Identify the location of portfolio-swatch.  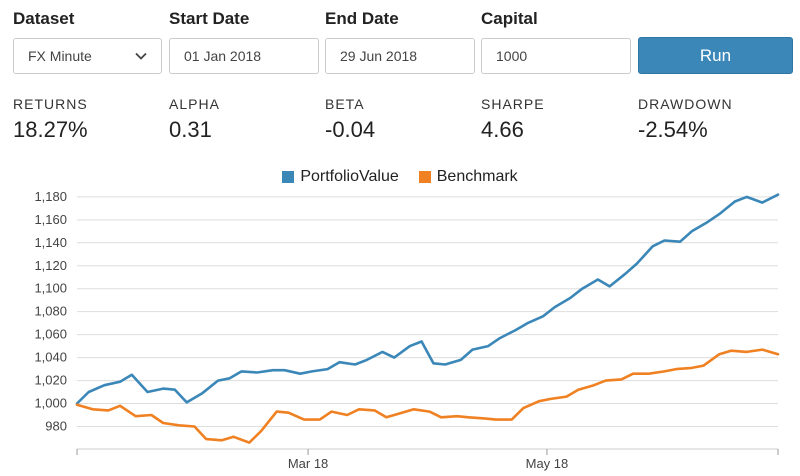
(288, 177).